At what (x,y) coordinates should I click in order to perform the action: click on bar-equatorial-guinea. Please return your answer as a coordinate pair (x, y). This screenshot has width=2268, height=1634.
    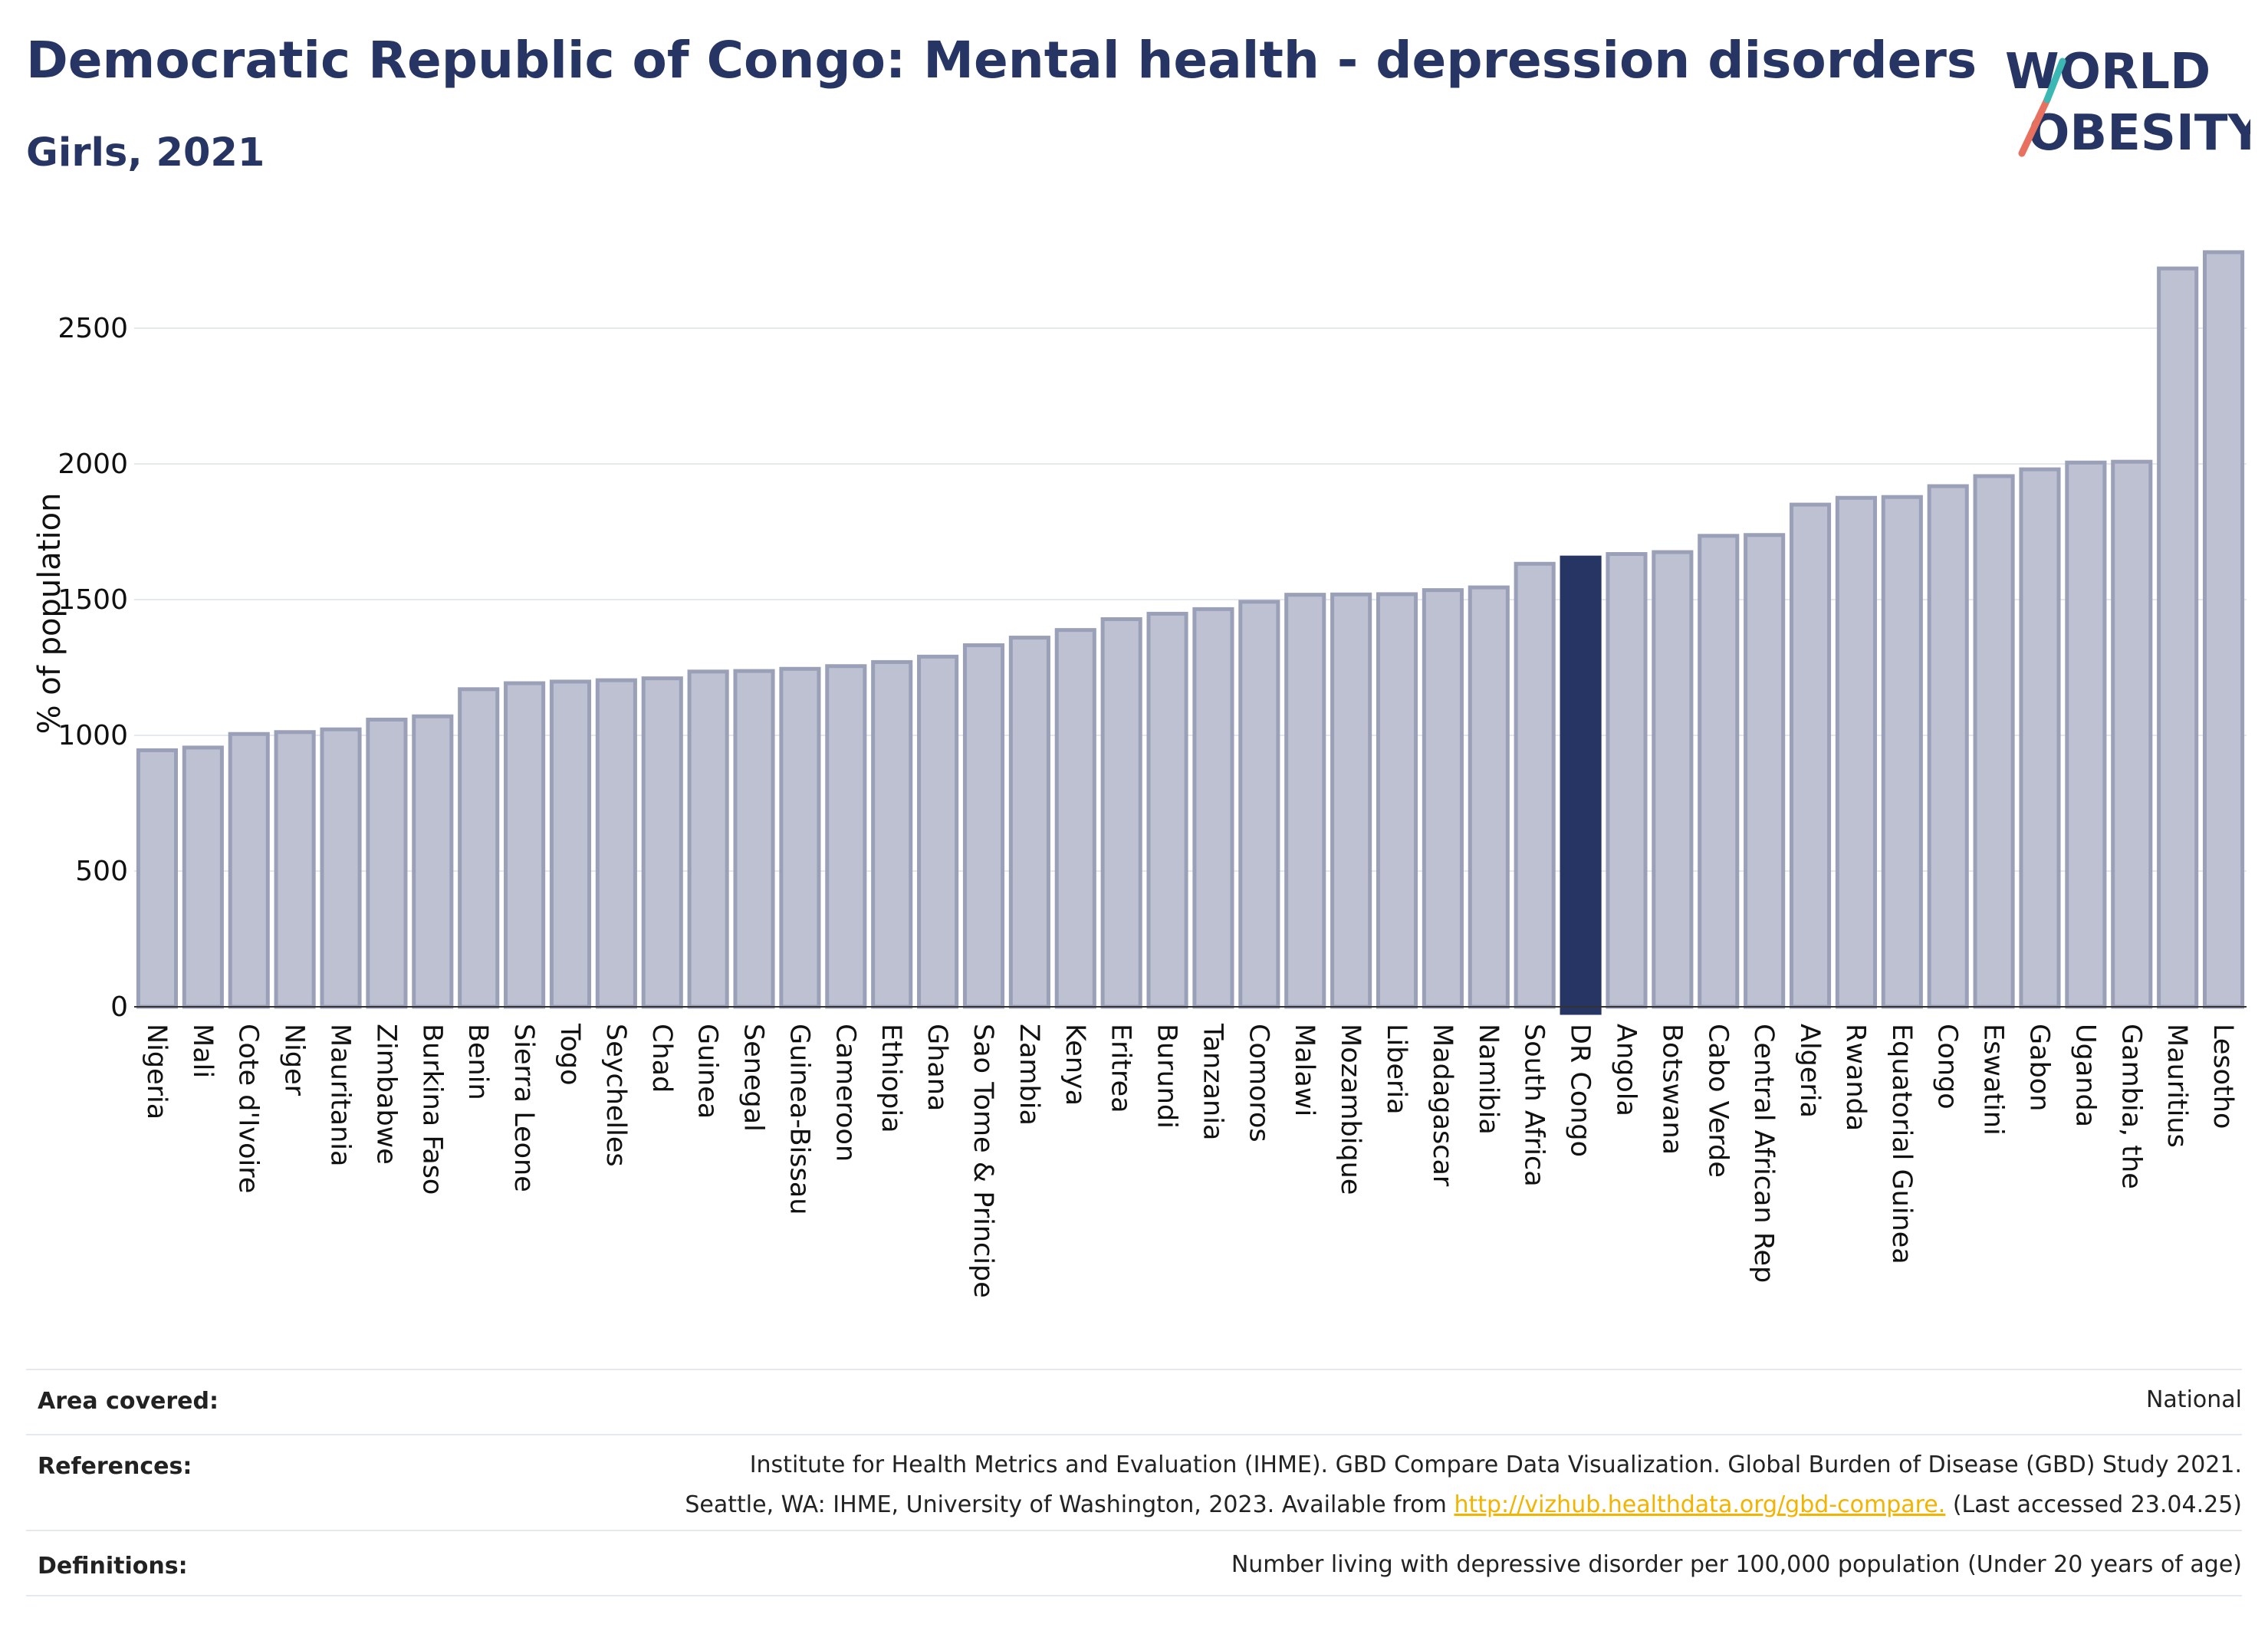
    Looking at the image, I should click on (1902, 752).